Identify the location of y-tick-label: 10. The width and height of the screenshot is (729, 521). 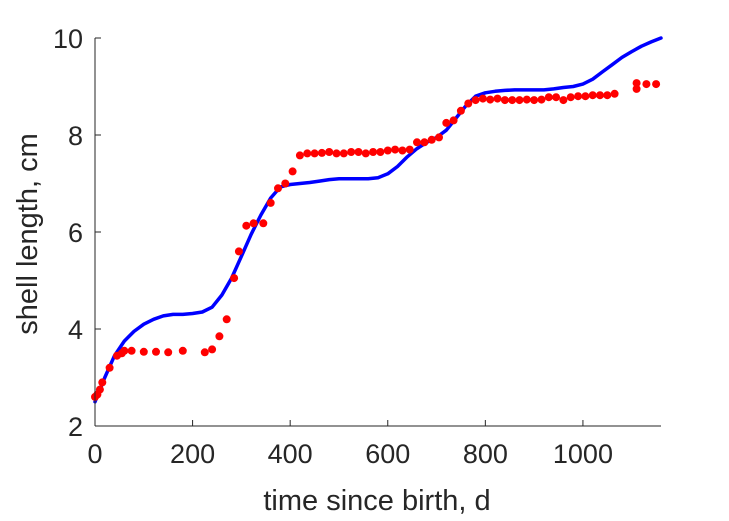
(68, 39).